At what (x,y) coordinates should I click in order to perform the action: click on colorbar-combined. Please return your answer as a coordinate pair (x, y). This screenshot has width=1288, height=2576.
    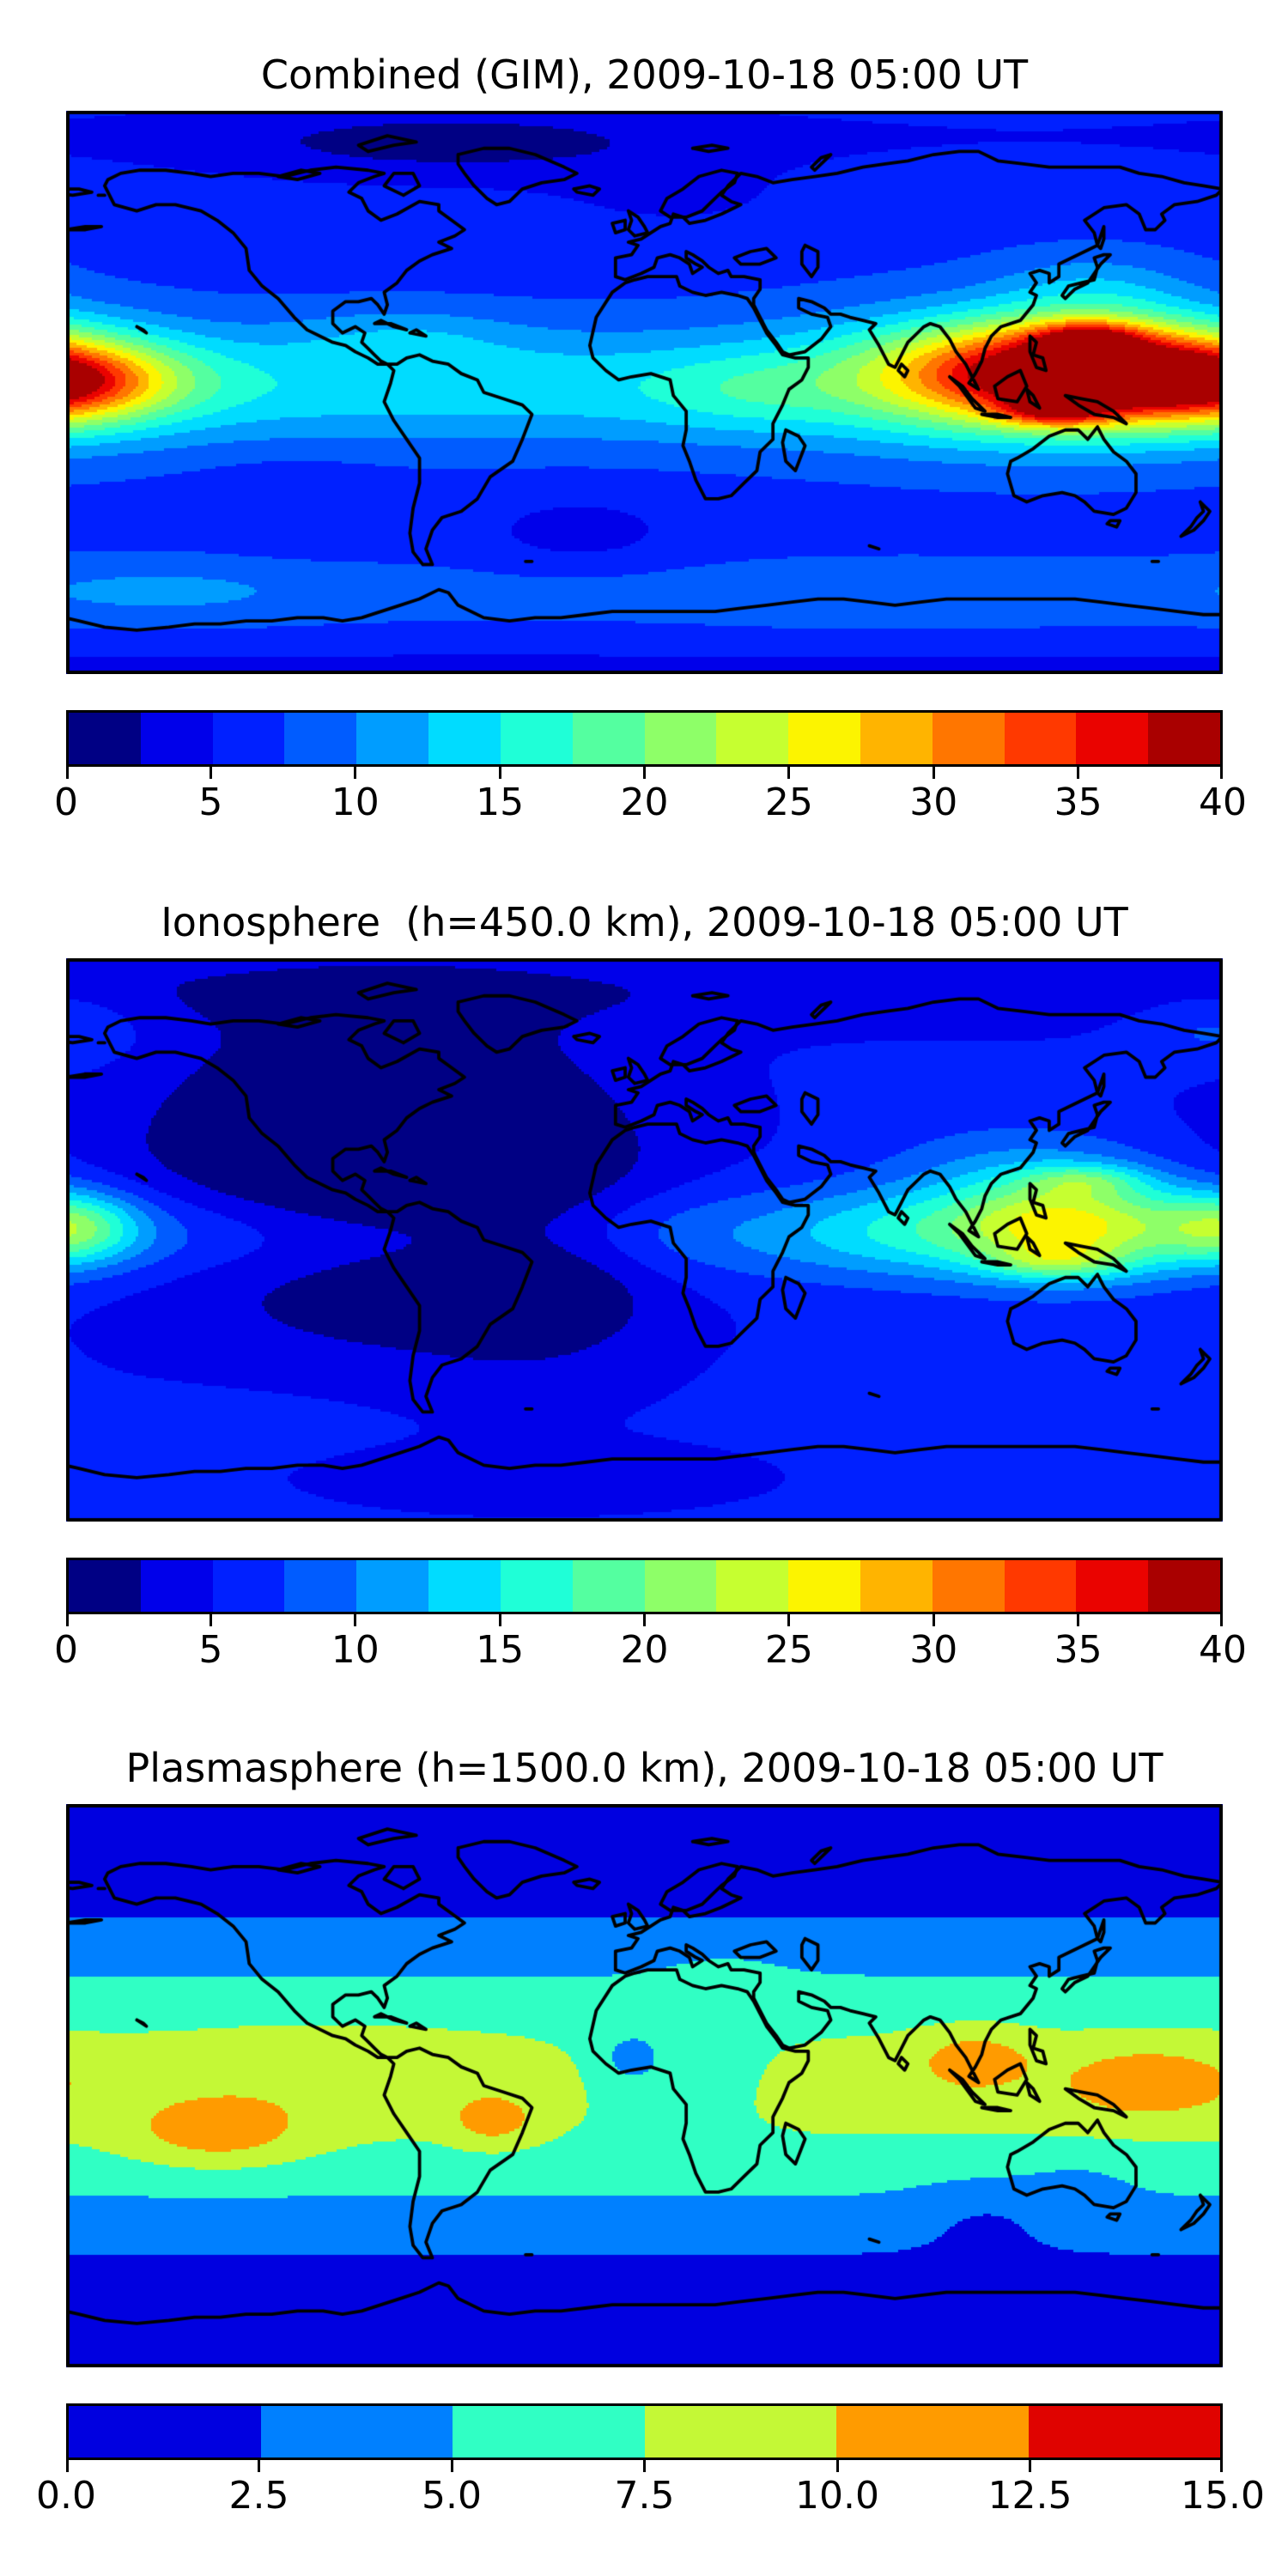
    Looking at the image, I should click on (644, 738).